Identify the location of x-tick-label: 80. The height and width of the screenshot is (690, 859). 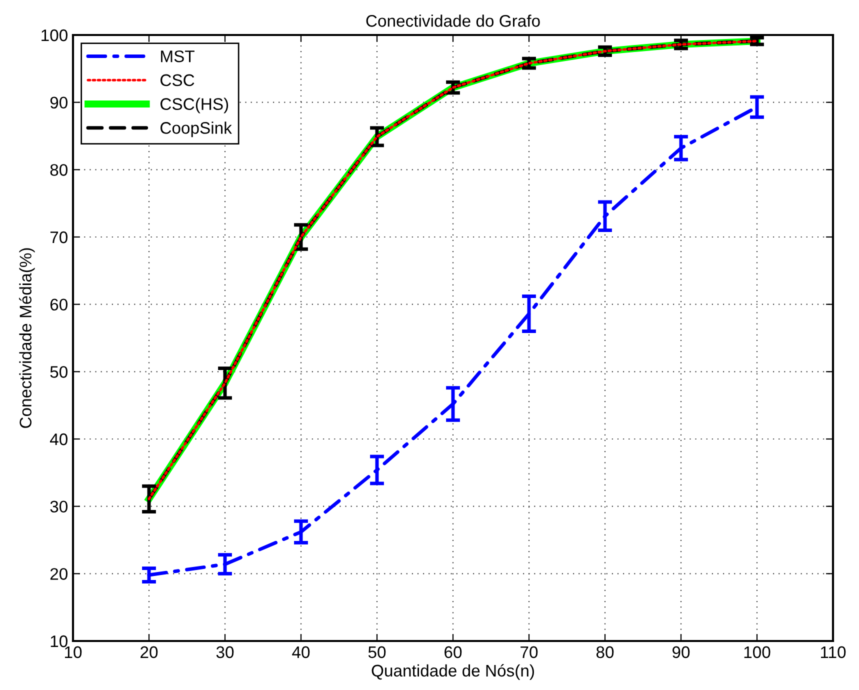
(605, 652).